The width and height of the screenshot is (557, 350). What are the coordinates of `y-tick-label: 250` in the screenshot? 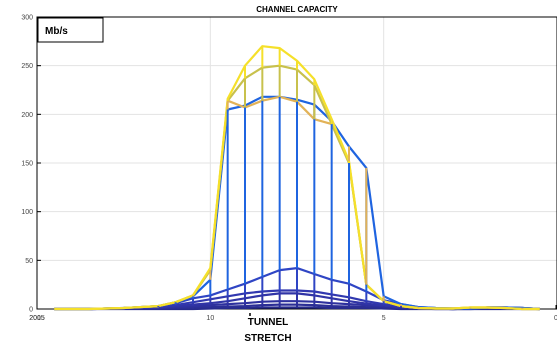 It's located at (27, 66).